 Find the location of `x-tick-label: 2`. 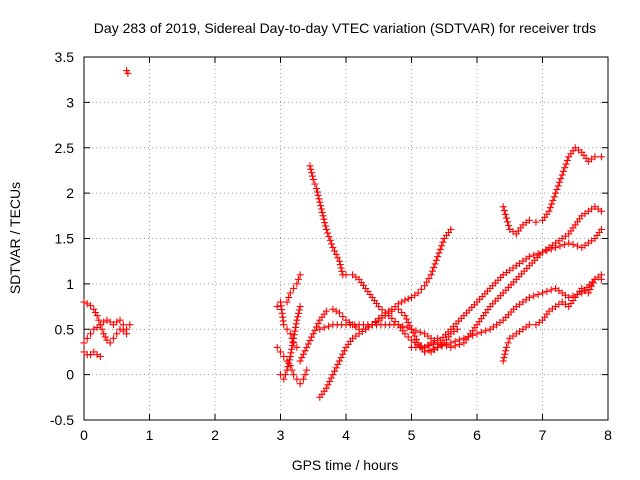

x-tick-label: 2 is located at coordinates (215, 435).